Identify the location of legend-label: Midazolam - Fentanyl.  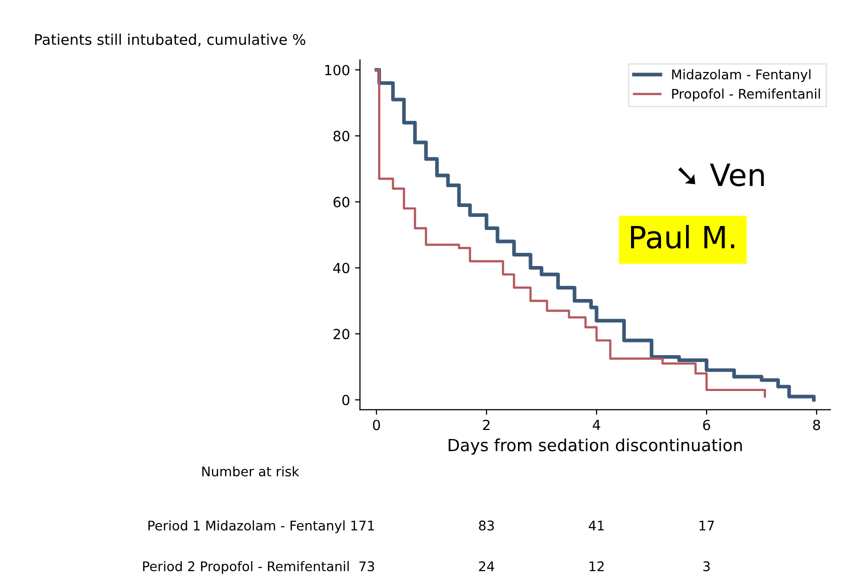
(741, 75).